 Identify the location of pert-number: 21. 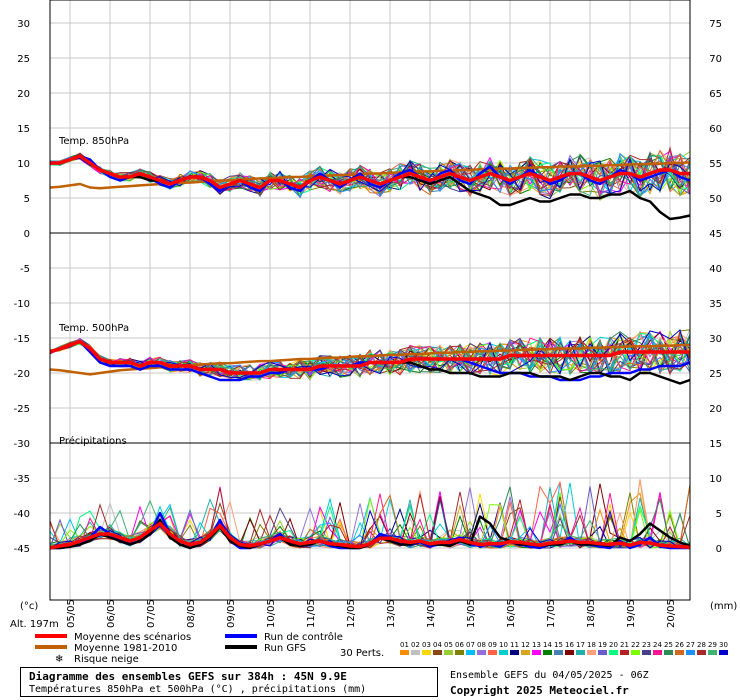
(624, 645).